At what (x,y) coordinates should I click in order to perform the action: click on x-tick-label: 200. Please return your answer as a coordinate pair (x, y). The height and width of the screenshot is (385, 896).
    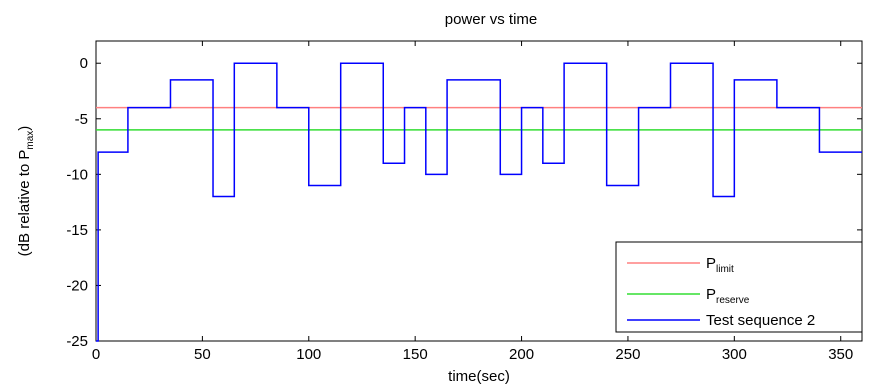
    Looking at the image, I should click on (521, 354).